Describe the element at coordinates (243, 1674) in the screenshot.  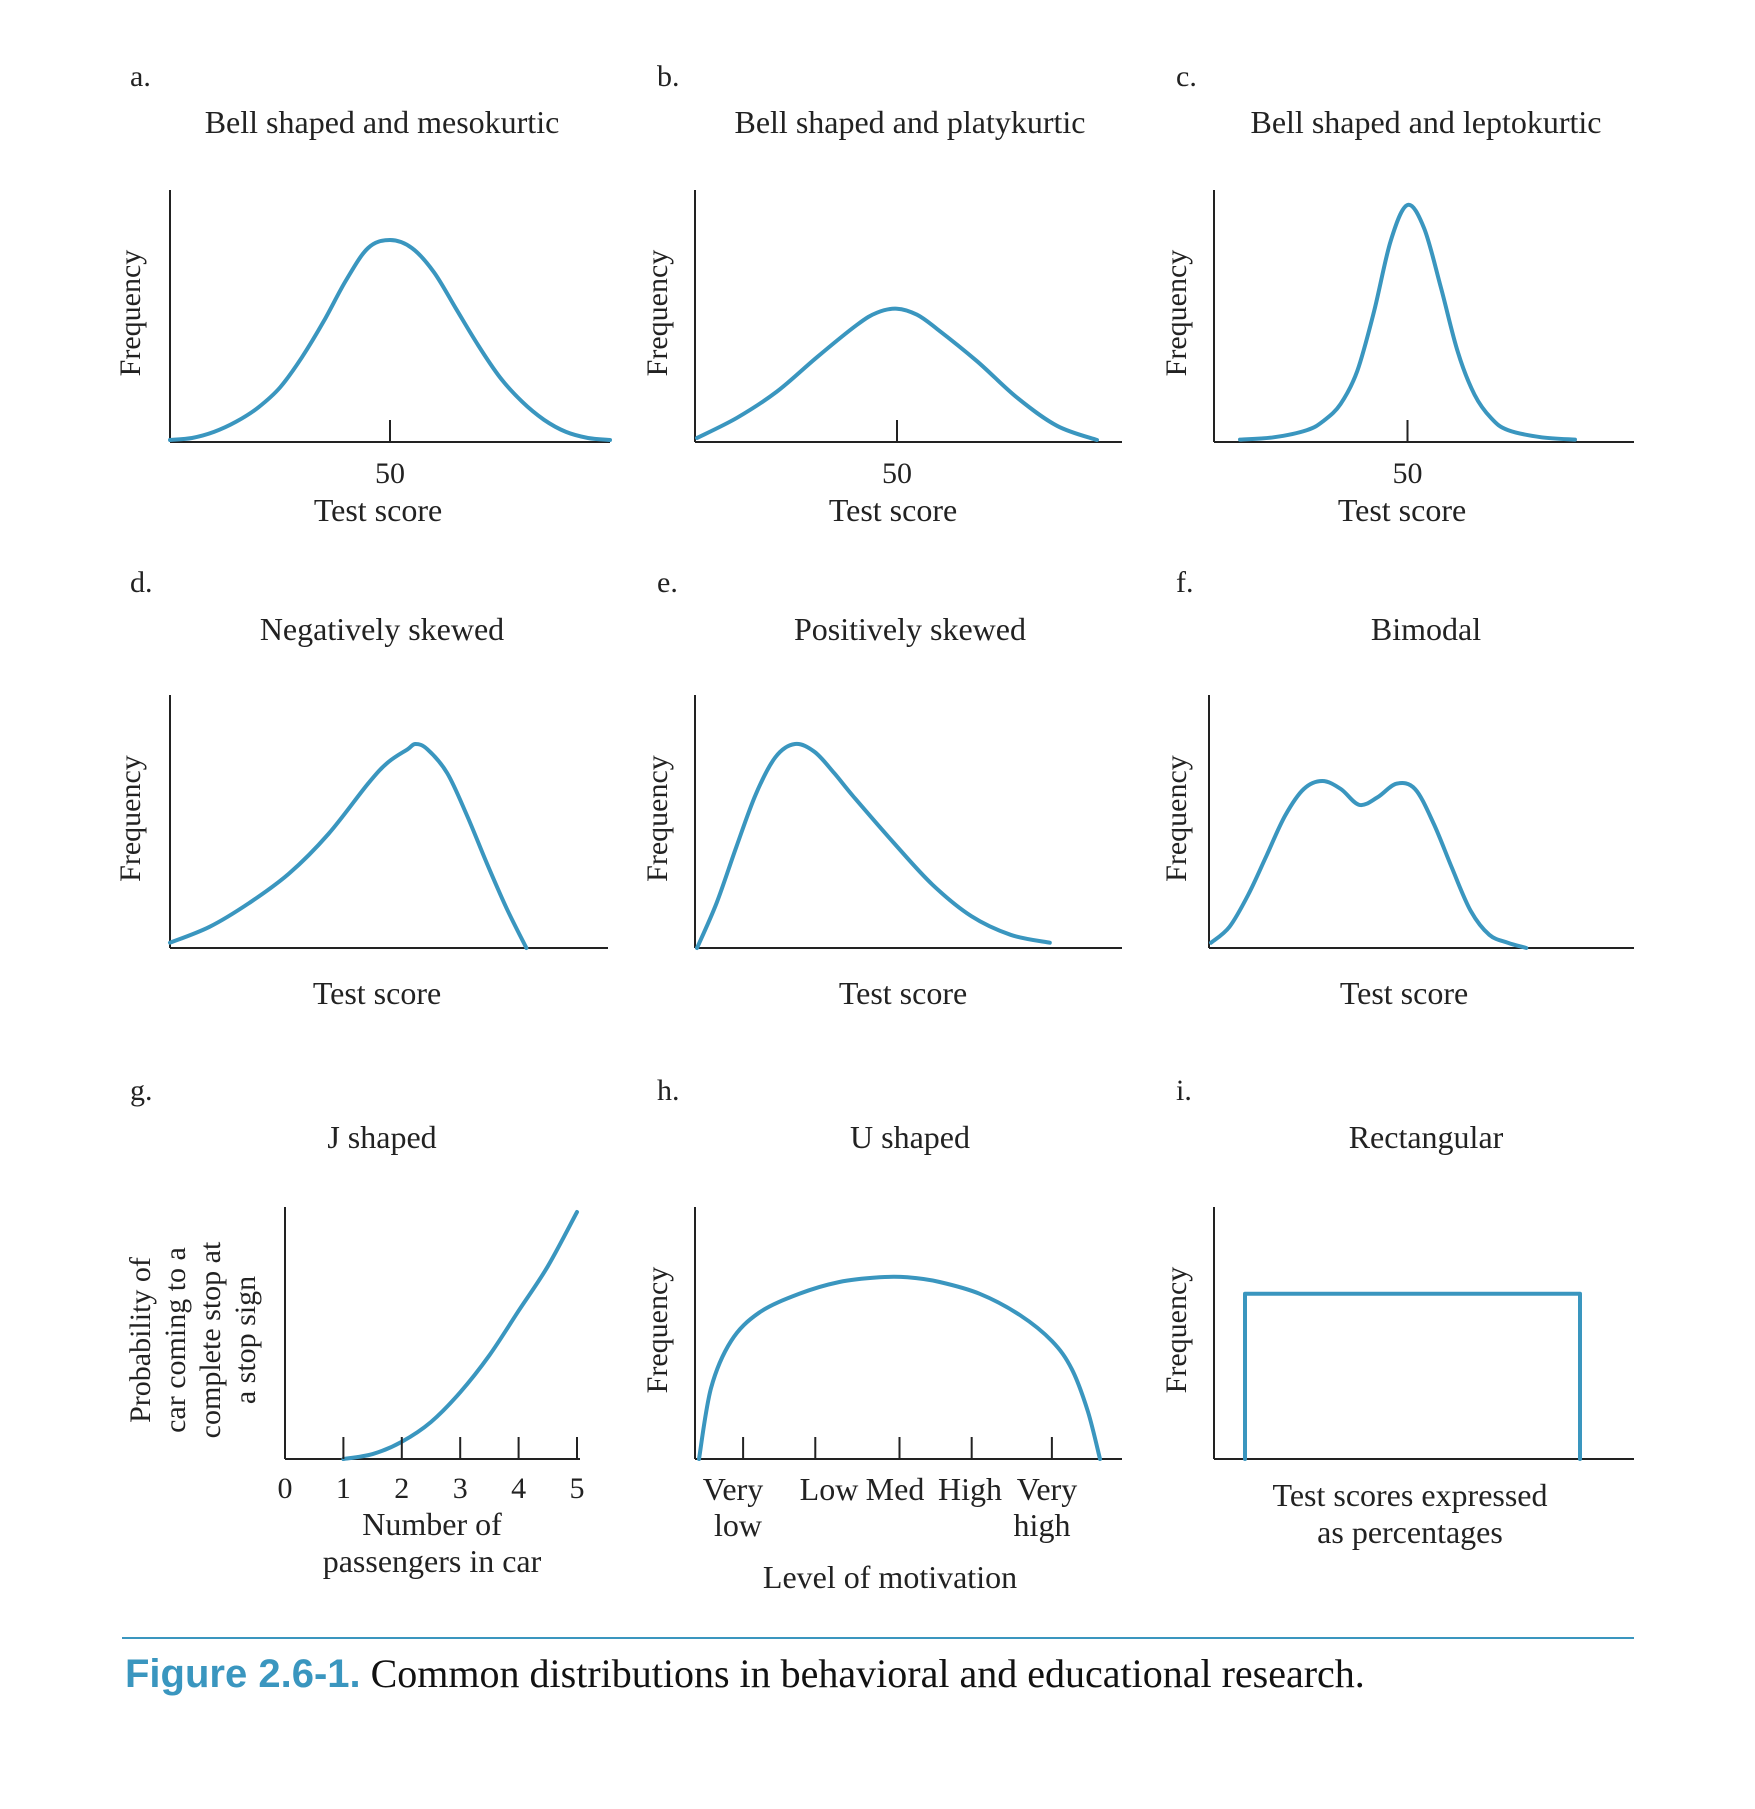
I see `figure-label: Figure 2.6-1.` at that location.